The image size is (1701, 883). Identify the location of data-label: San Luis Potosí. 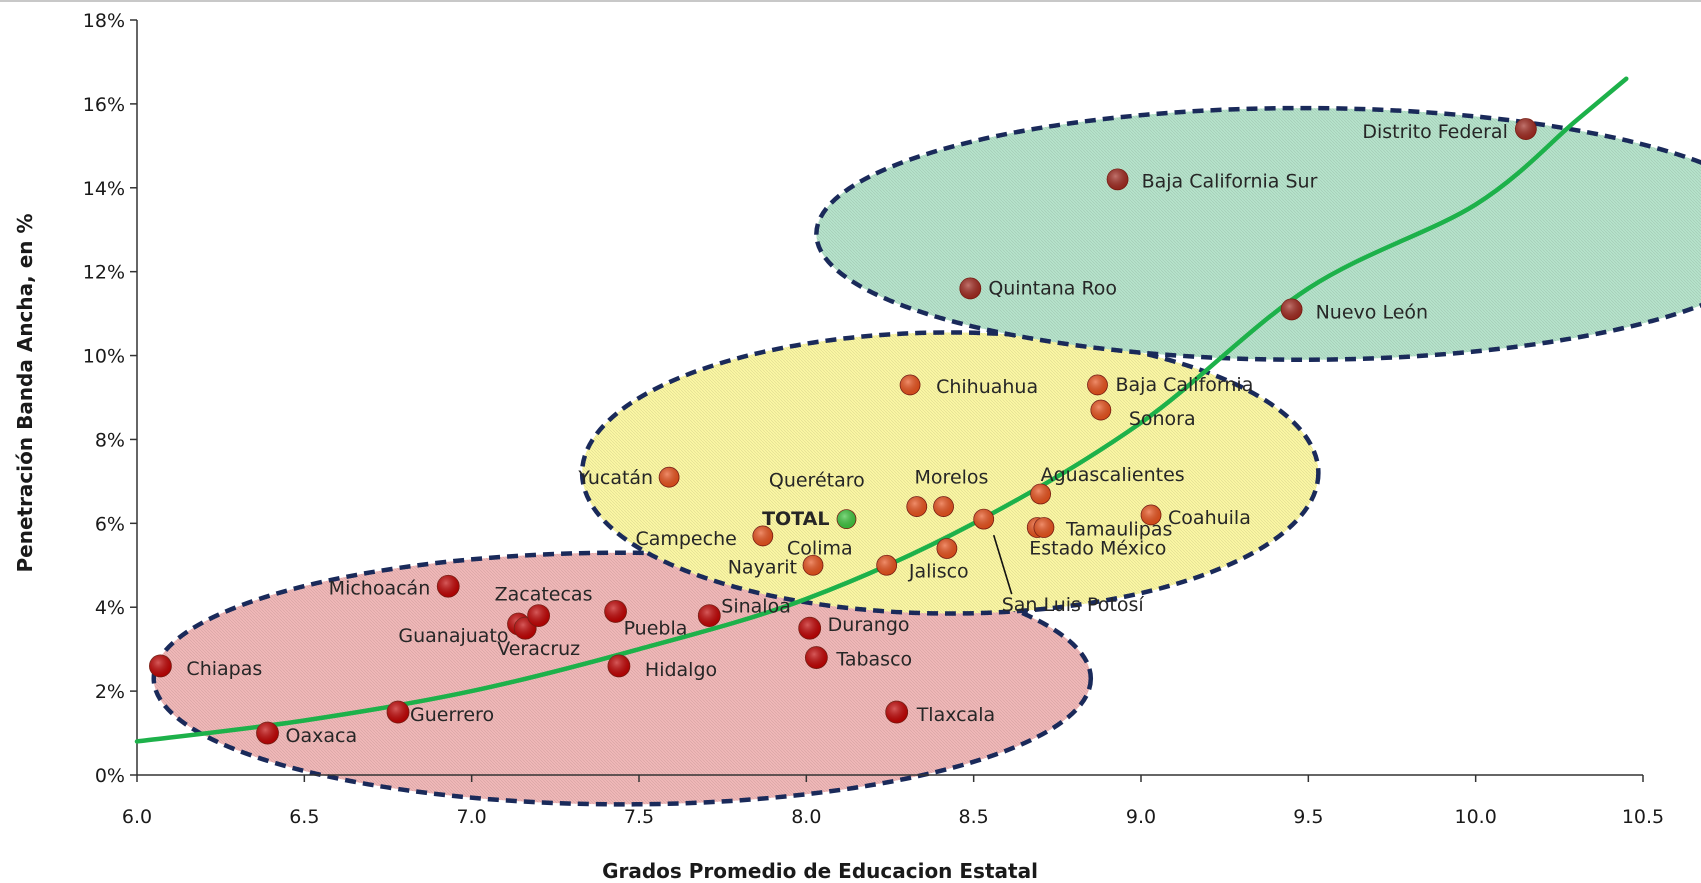
(1073, 605).